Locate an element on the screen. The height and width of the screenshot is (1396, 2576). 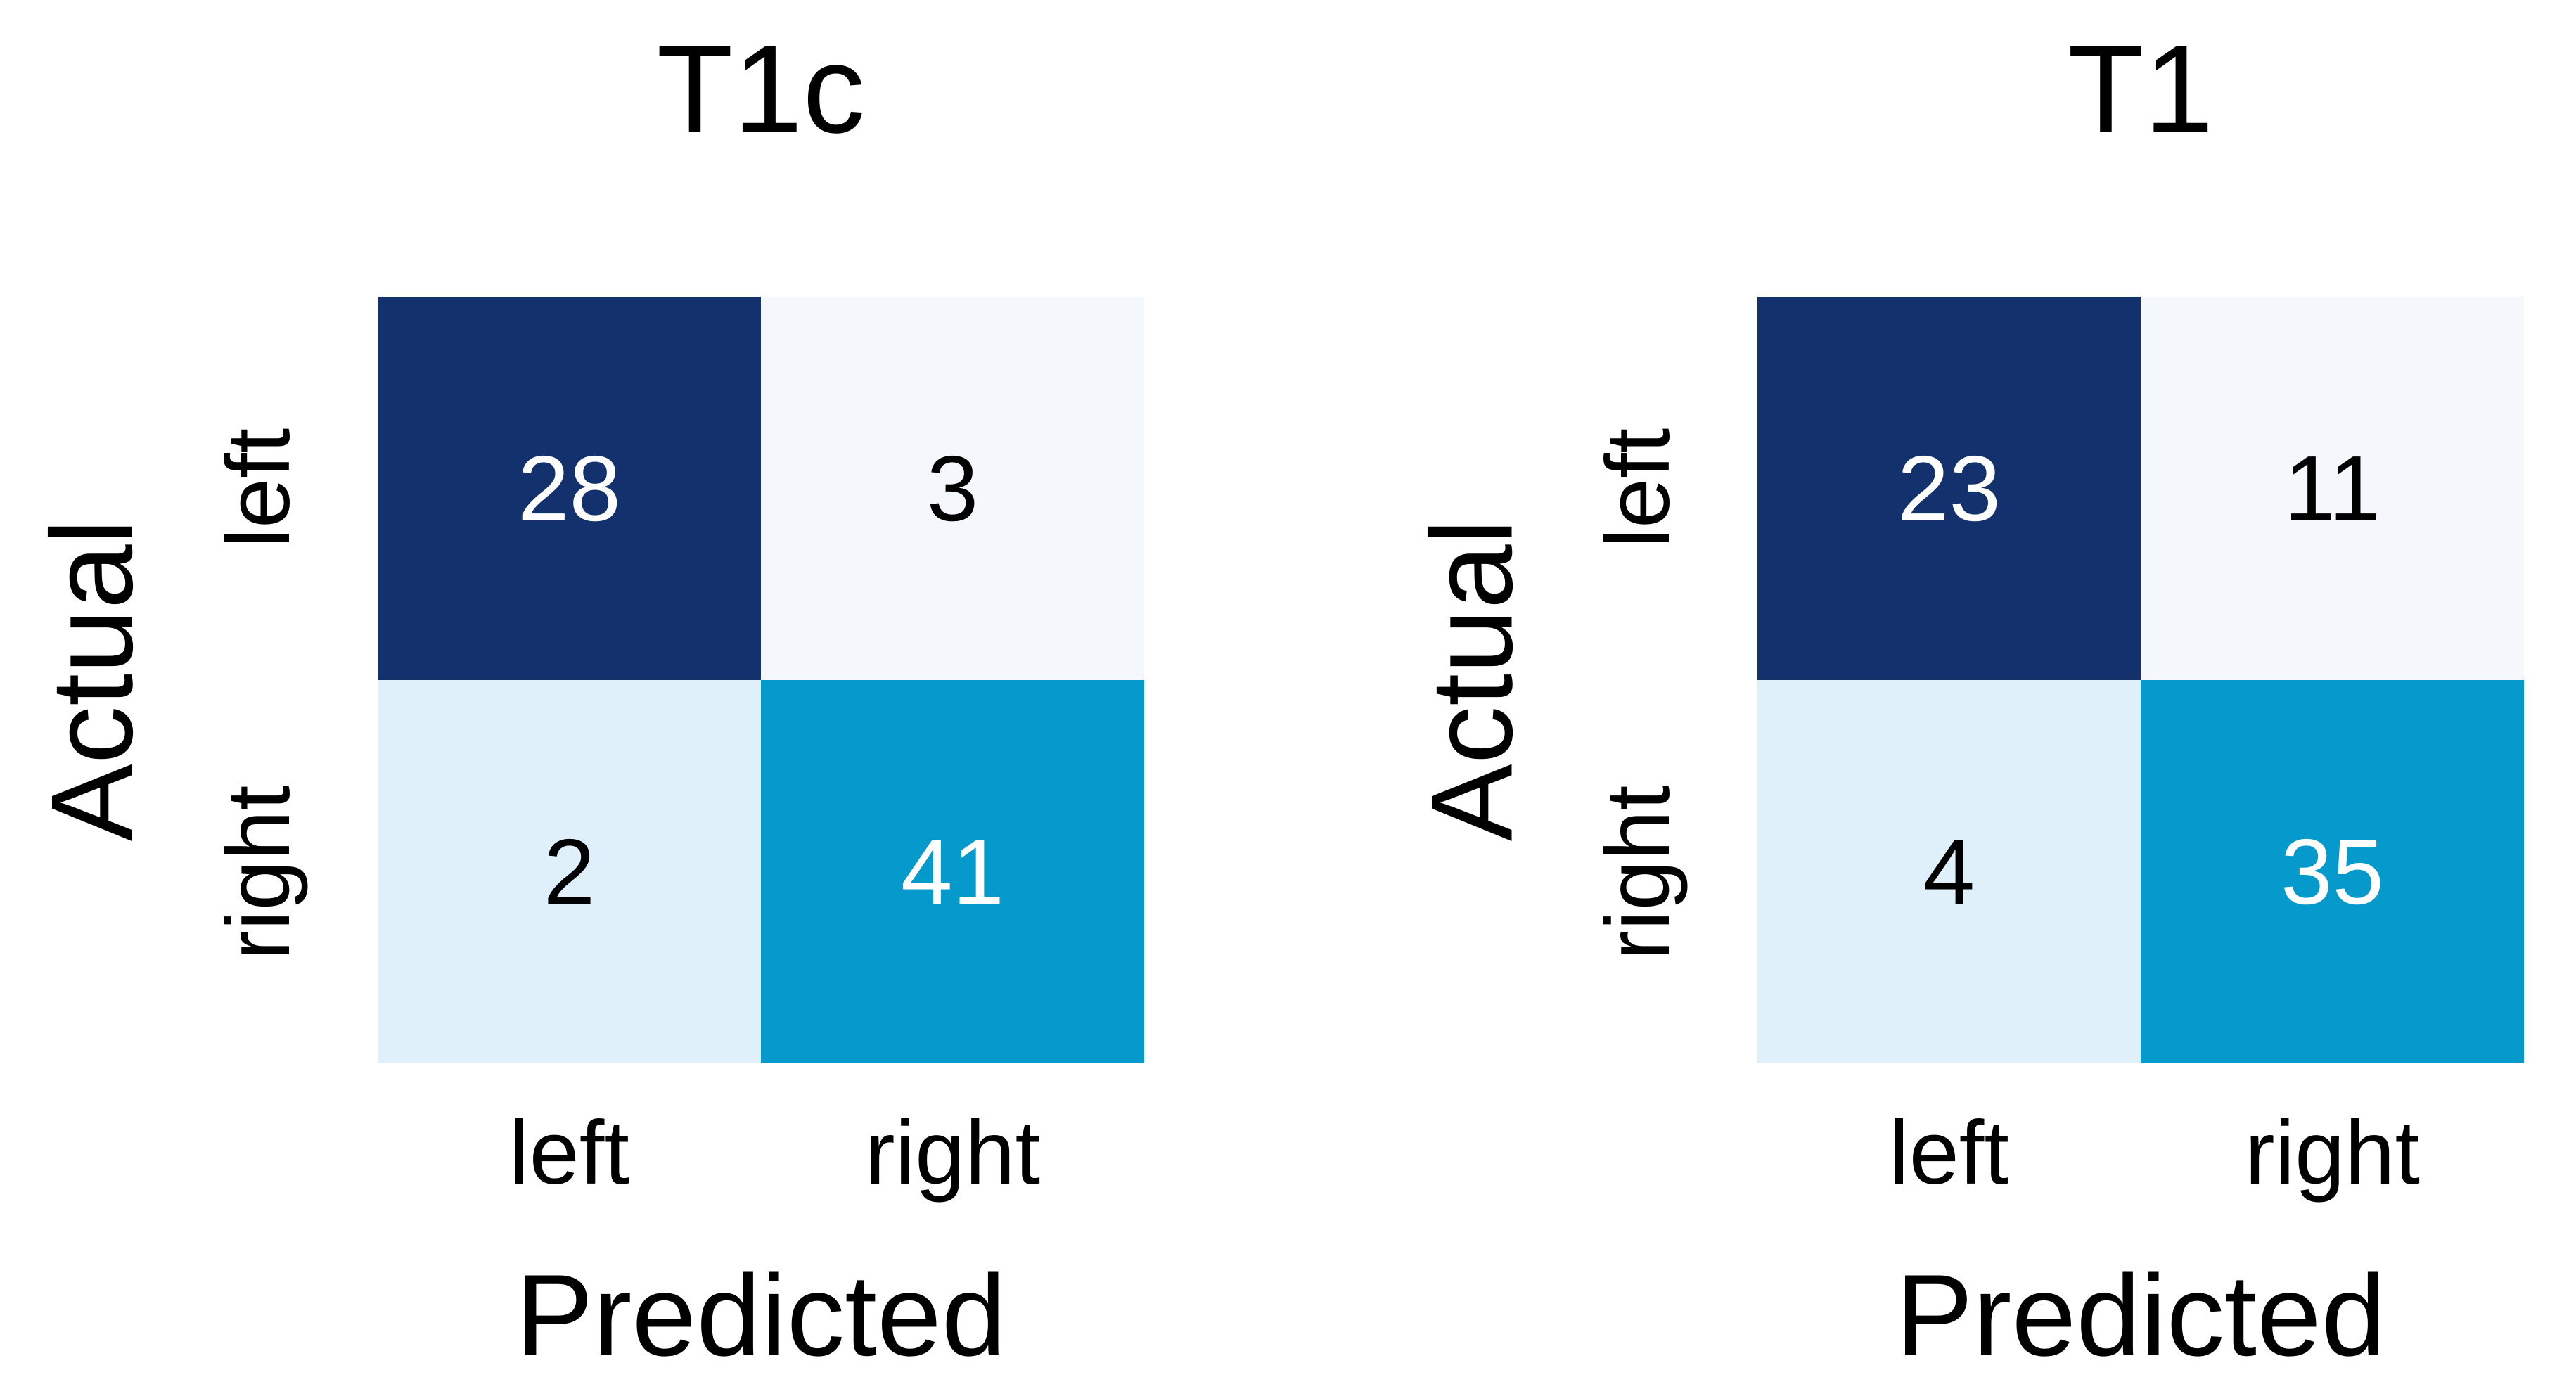
cell-value: 28 is located at coordinates (569, 488).